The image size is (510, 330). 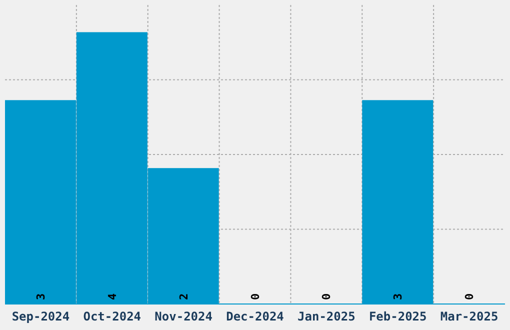 I want to click on x-tick-label: Dec-2024, so click(x=255, y=317).